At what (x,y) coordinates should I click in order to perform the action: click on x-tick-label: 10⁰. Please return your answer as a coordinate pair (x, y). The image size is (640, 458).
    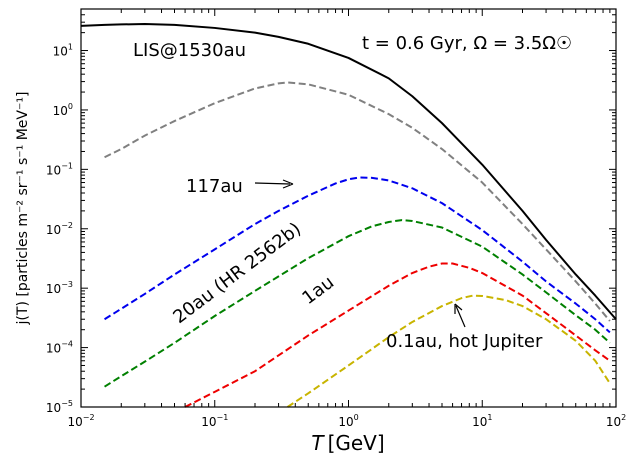
    Looking at the image, I should click on (348, 421).